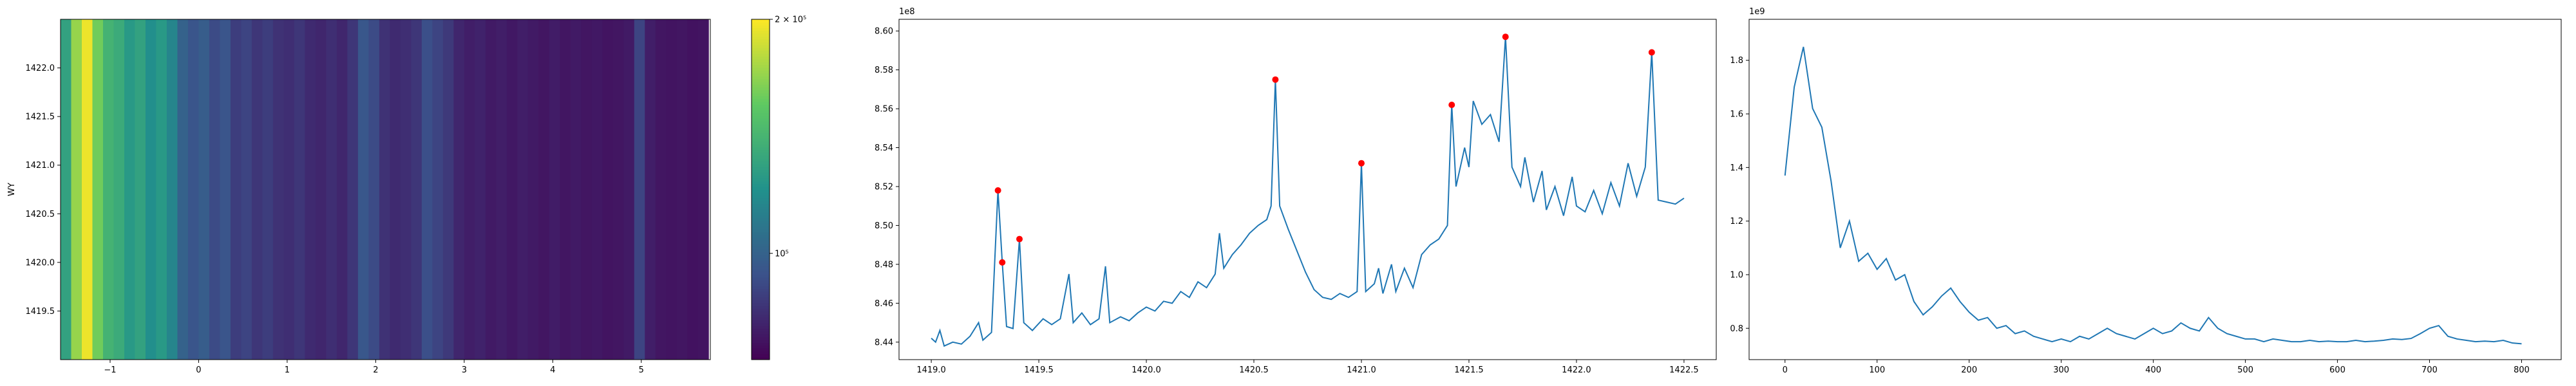 The width and height of the screenshot is (2576, 386). I want to click on x-tick-label: 1421.0, so click(1362, 370).